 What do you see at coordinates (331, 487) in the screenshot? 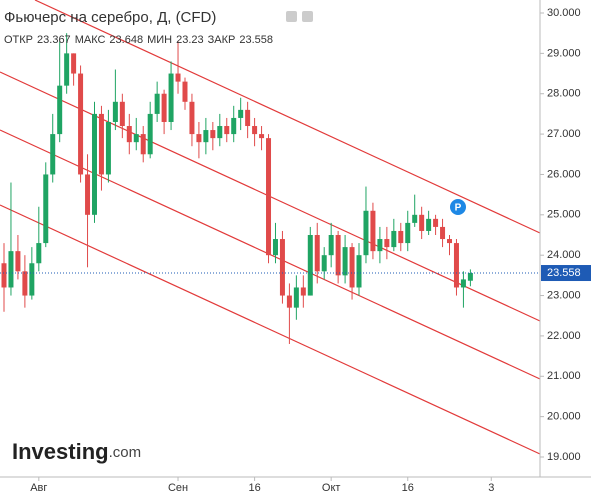
I see `x-tick-label: Окт` at bounding box center [331, 487].